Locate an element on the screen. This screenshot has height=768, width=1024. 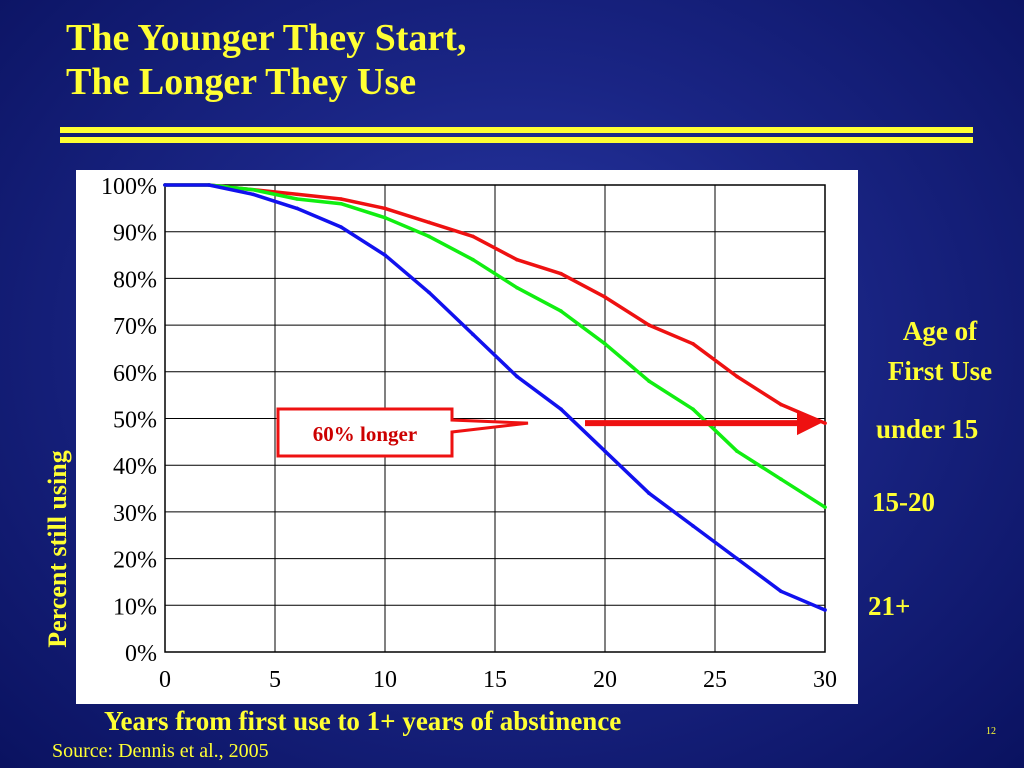
y-tick-label: 30% is located at coordinates (135, 514).